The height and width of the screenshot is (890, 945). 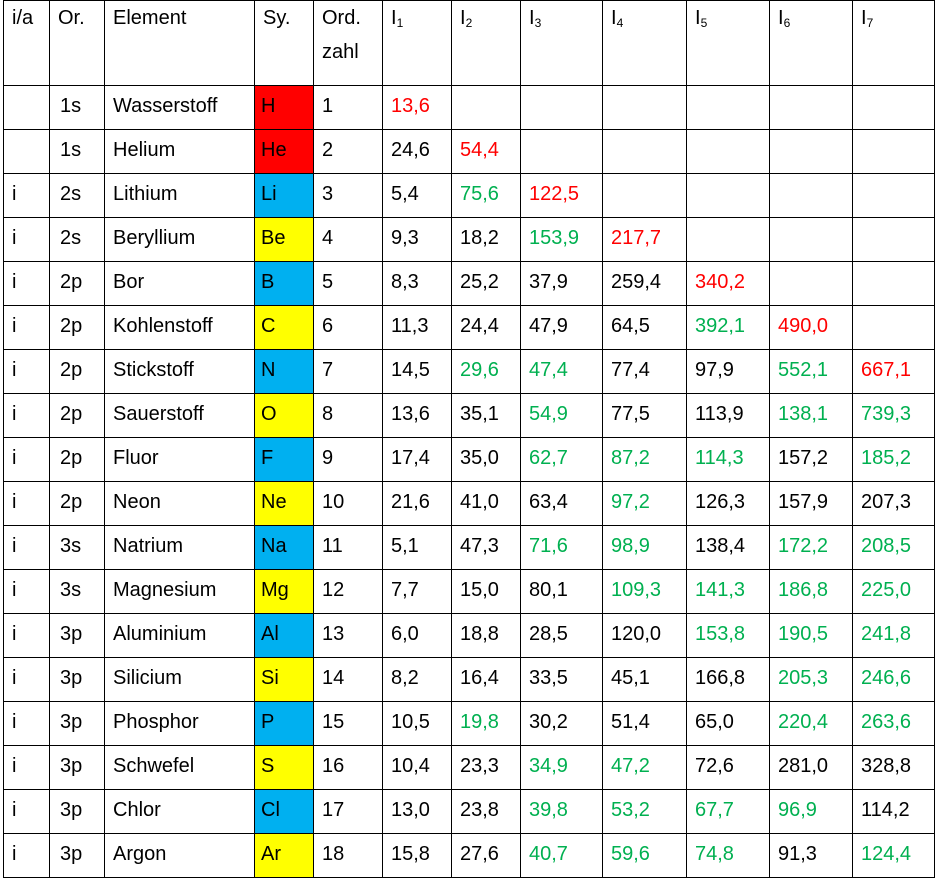 I want to click on cell-i7: 246,6, so click(x=893, y=679).